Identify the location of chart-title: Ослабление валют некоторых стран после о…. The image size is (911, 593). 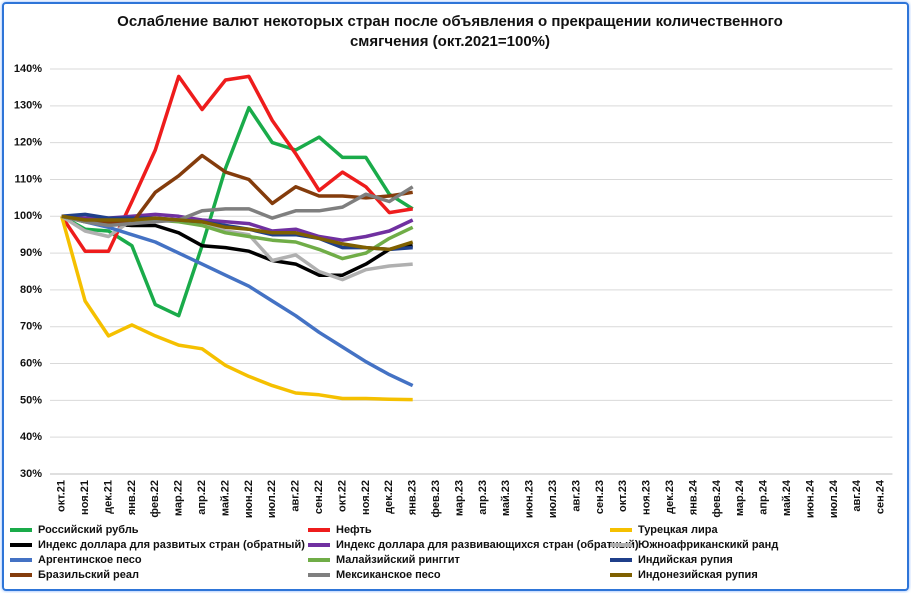
(450, 31).